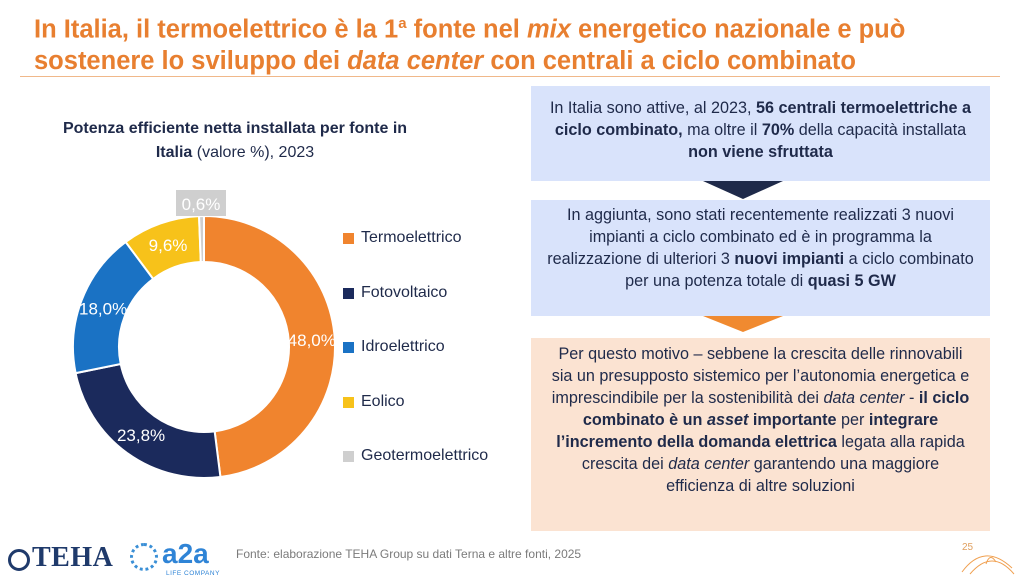 This screenshot has width=1024, height=581. Describe the element at coordinates (669, 60) in the screenshot. I see `title-text: con centrali a ciclo combinato` at that location.